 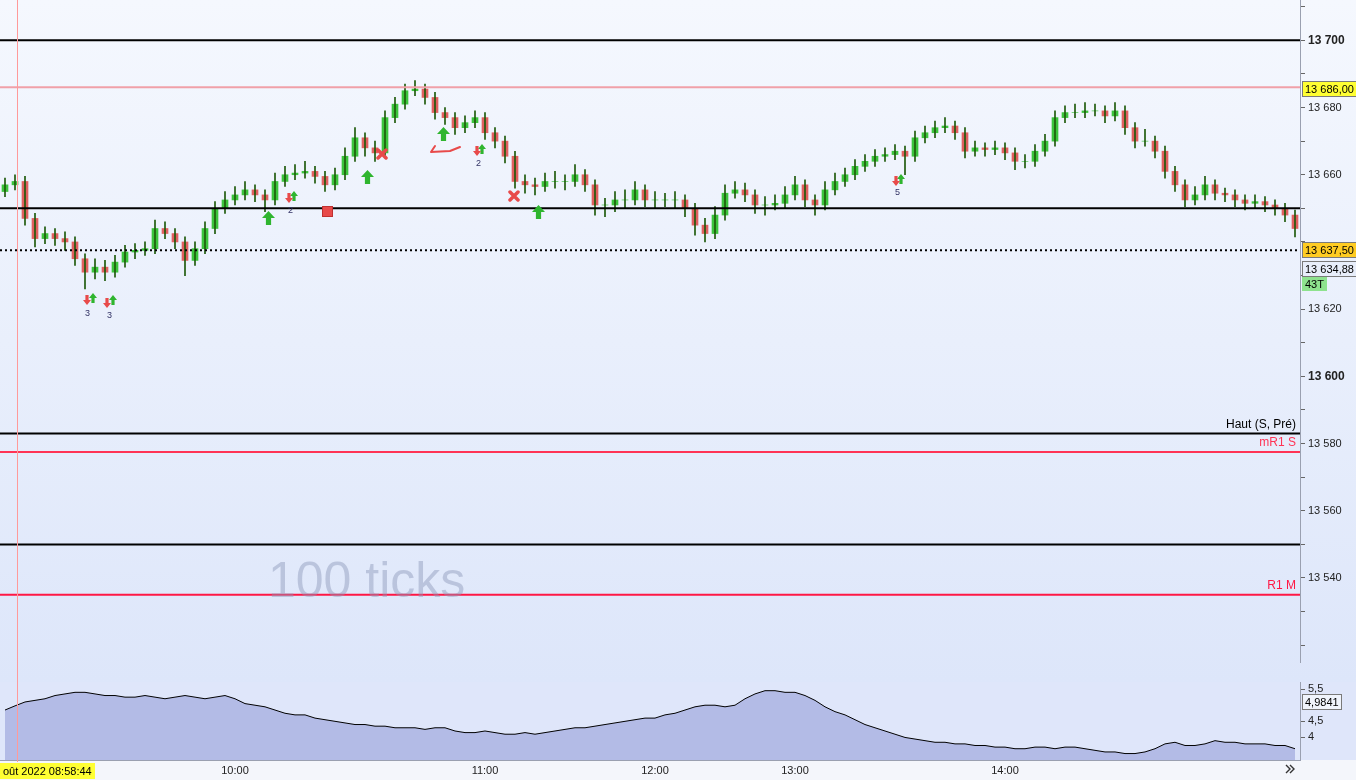 I want to click on text: 13 686,00, so click(x=1329, y=89).